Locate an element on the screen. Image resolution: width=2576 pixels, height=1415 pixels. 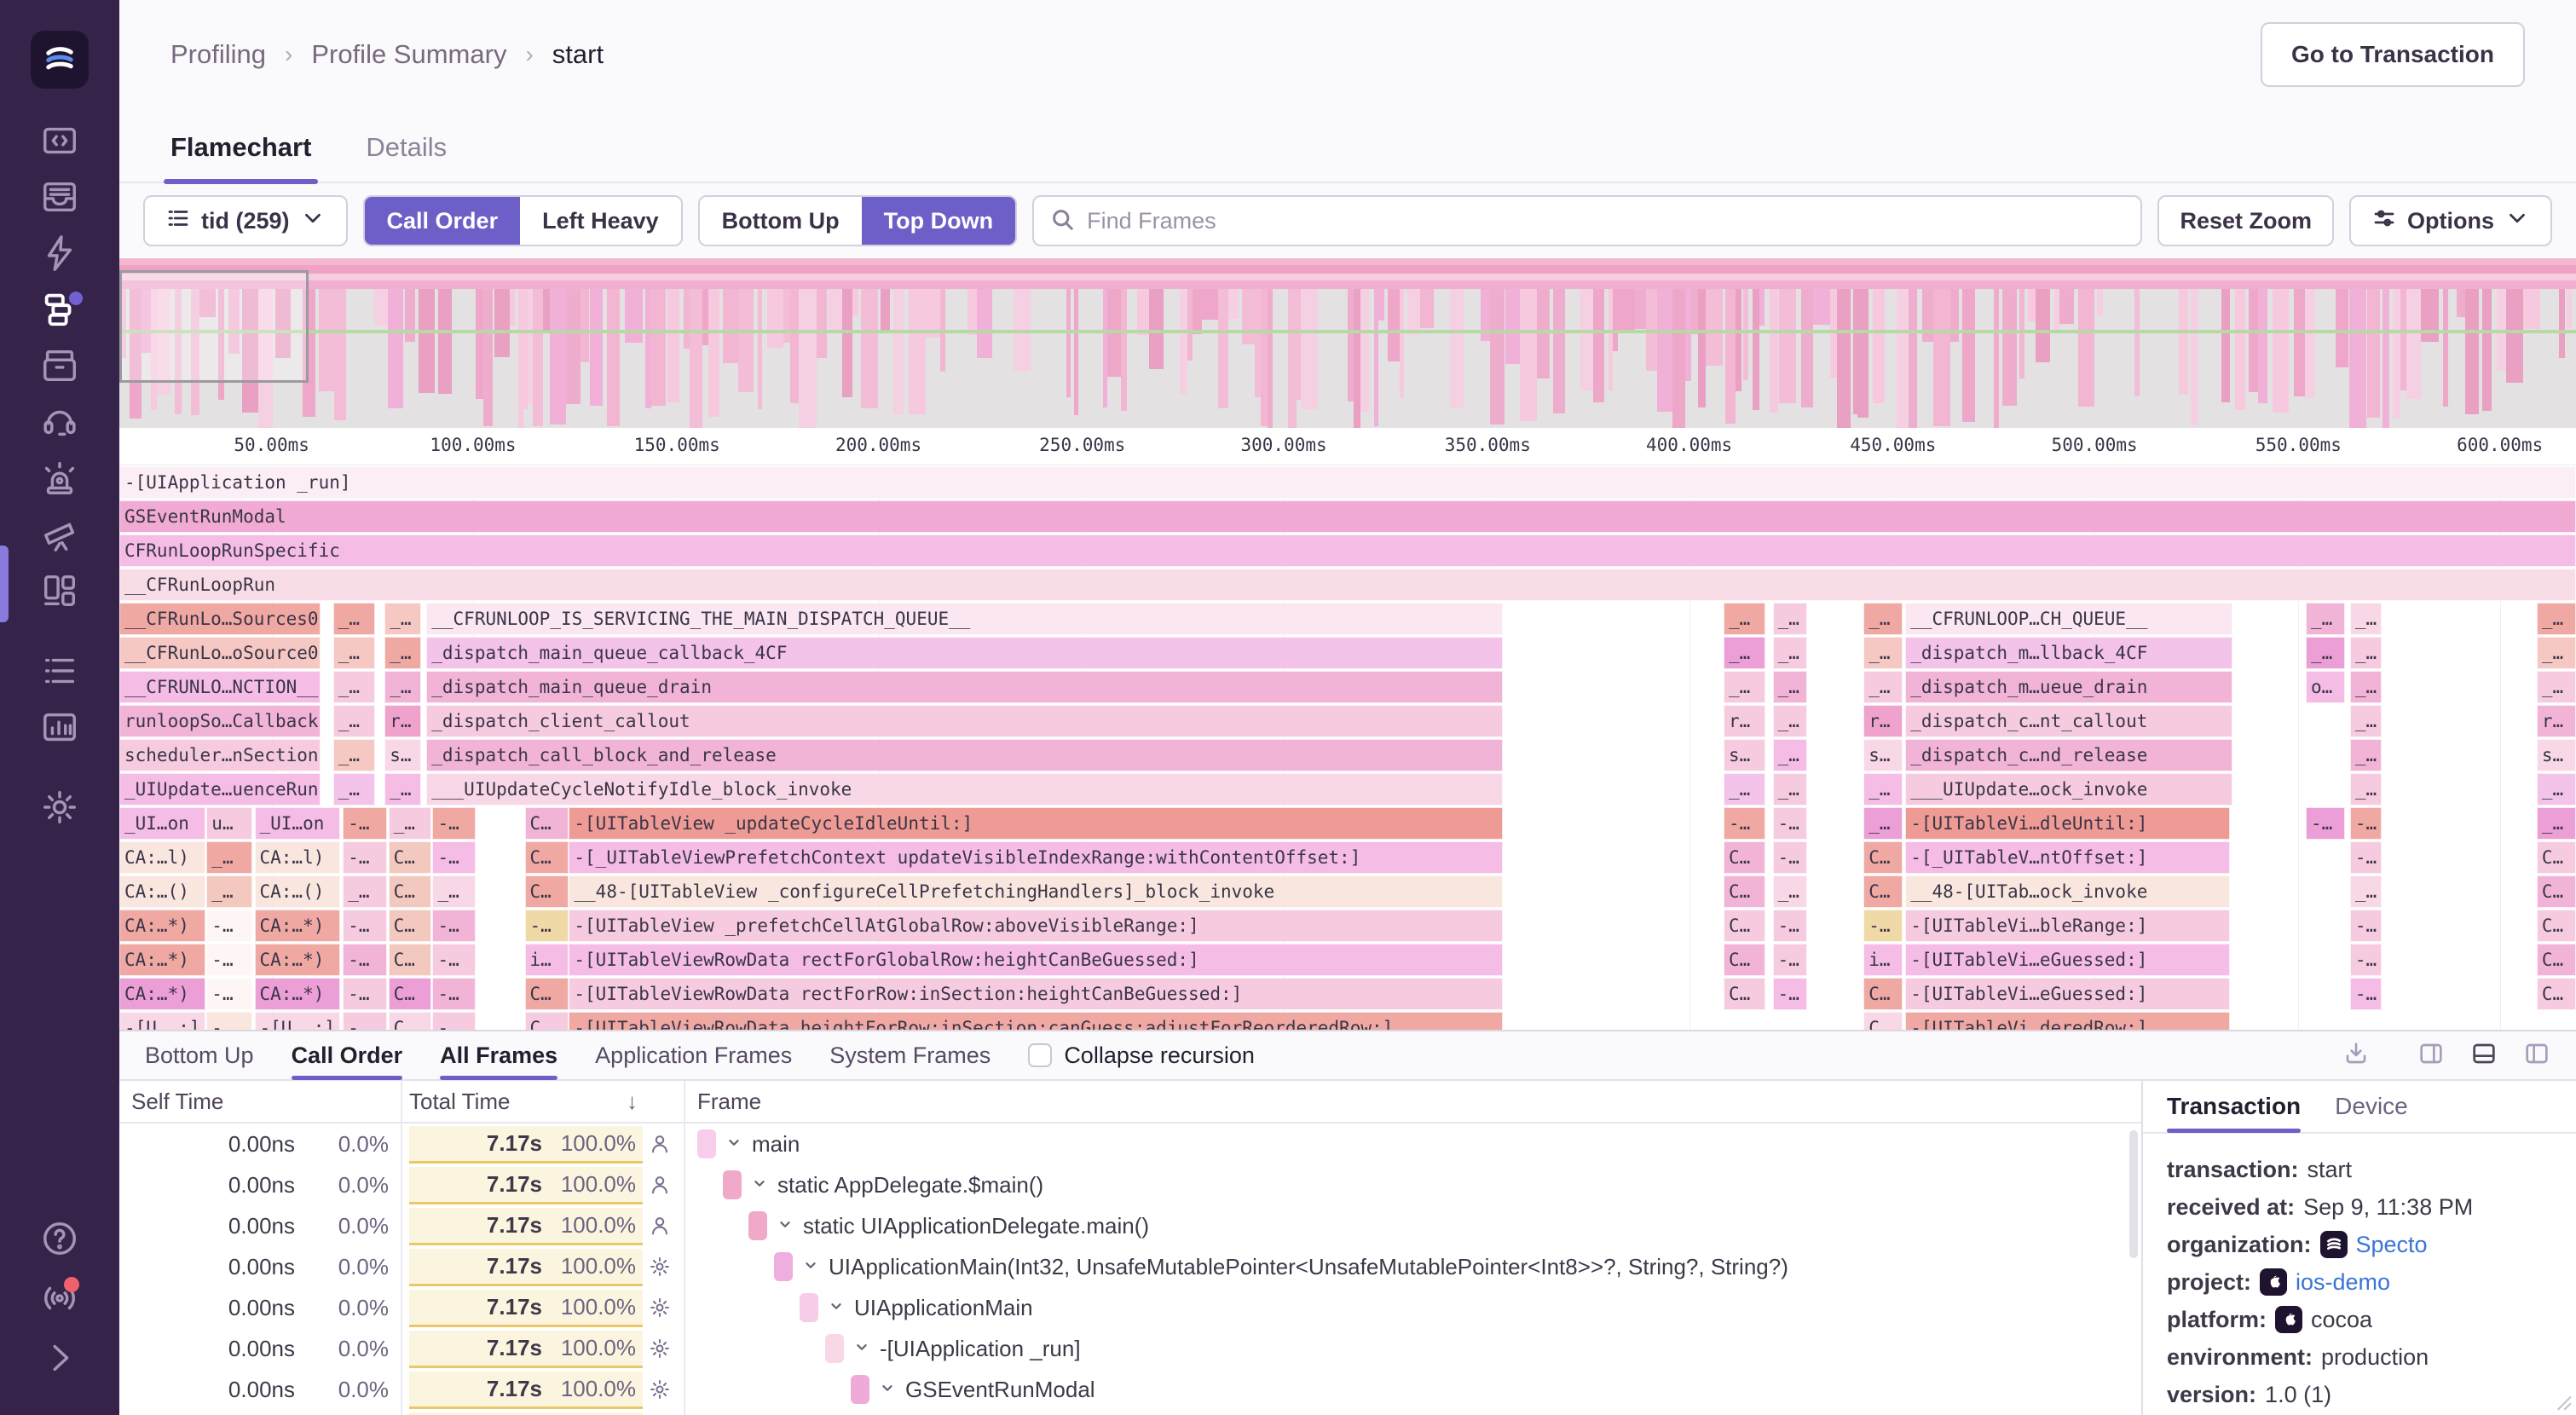
tab-details: Details is located at coordinates (407, 147).